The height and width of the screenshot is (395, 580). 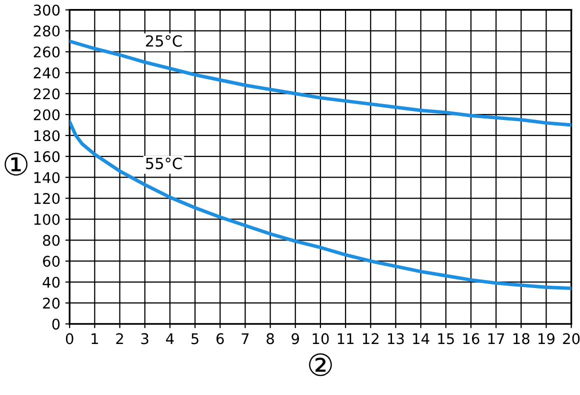 I want to click on y-tick-label: 40, so click(x=51, y=282).